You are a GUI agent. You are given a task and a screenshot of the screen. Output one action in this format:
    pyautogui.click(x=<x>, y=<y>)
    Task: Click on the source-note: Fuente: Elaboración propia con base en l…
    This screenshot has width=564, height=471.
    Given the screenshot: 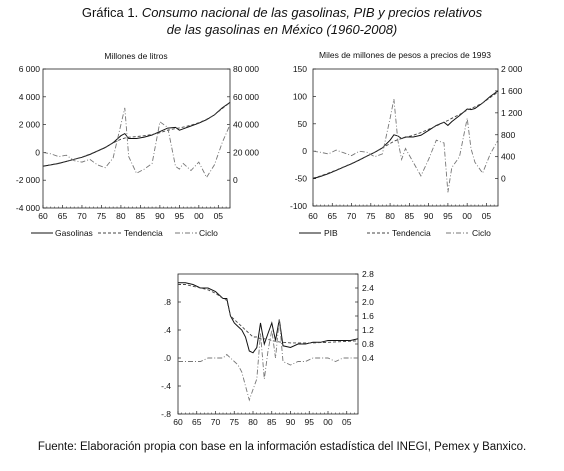 What is the action you would take?
    pyautogui.click(x=282, y=447)
    